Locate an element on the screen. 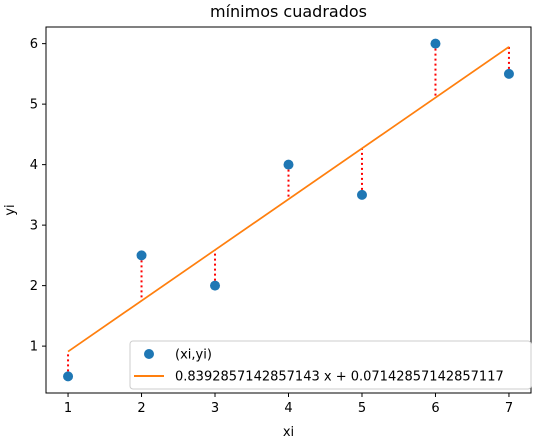  x-axis-ticks: 1 2 3 4 5 6 7 is located at coordinates (288, 404).